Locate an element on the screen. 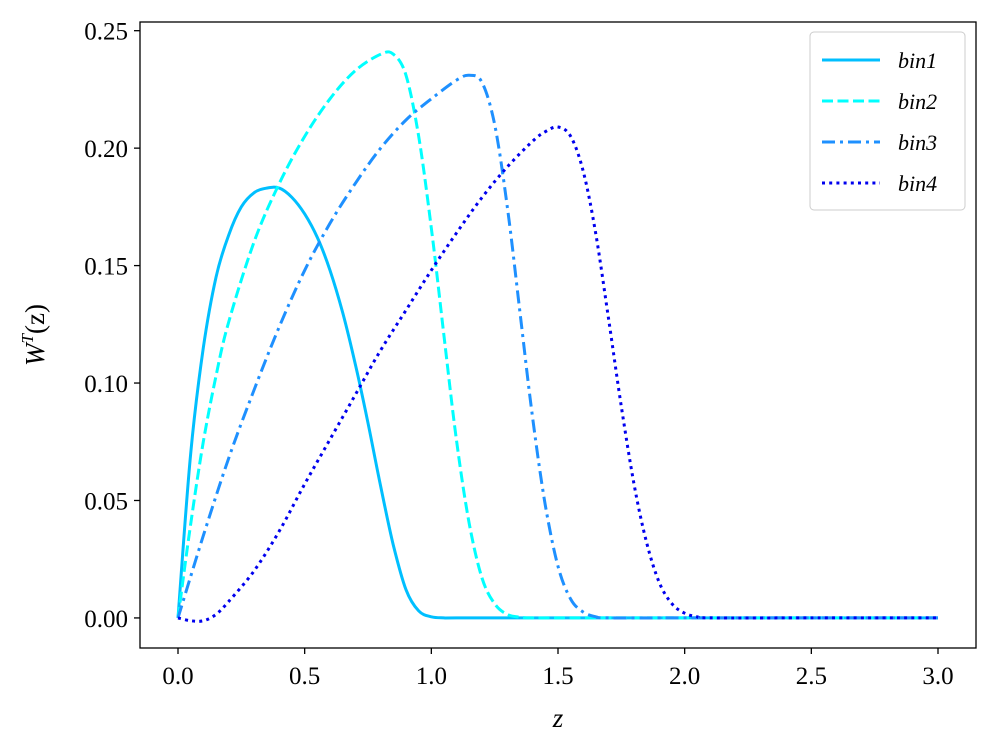 This screenshot has width=997, height=752. x-tick-label: 3.0 is located at coordinates (937, 676).